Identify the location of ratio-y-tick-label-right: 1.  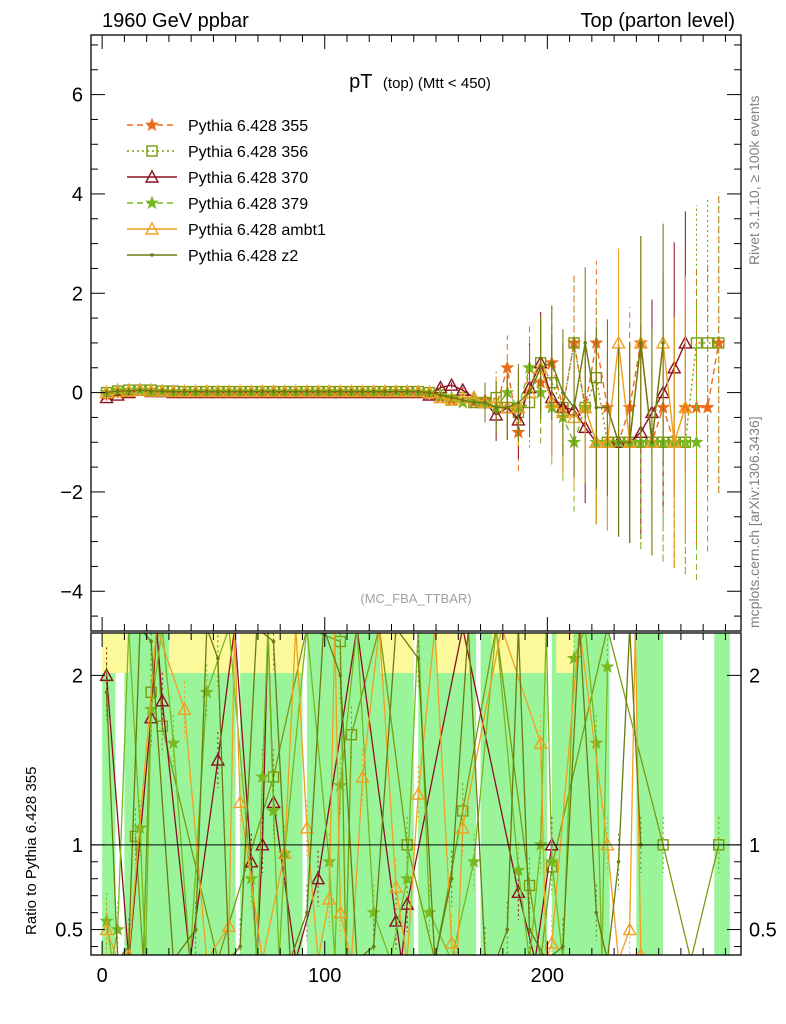
(754, 846).